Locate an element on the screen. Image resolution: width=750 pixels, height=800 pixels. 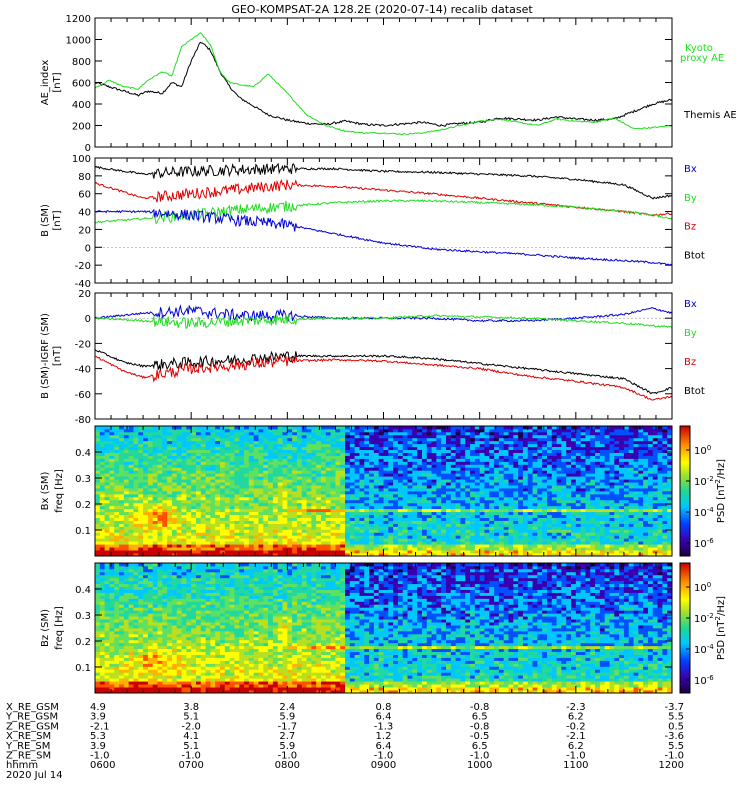
freq-tick-label: 0.3 is located at coordinates (83, 479).